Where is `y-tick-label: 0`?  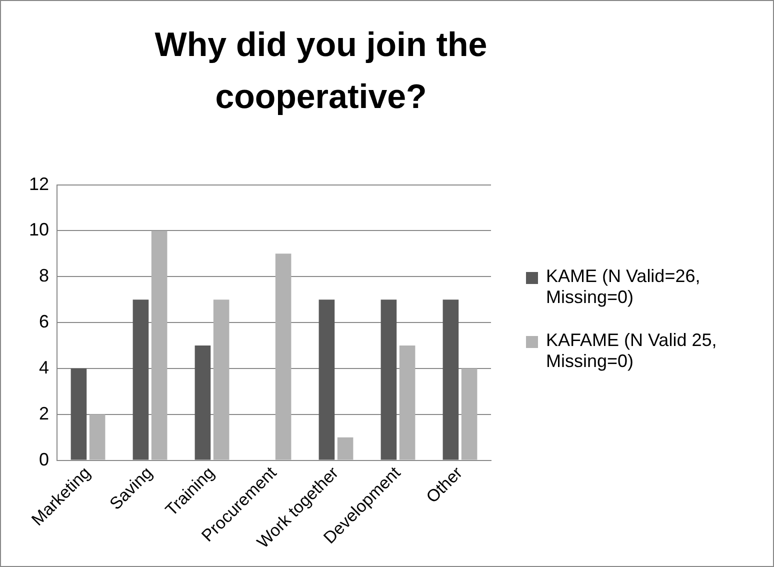 y-tick-label: 0 is located at coordinates (44, 459).